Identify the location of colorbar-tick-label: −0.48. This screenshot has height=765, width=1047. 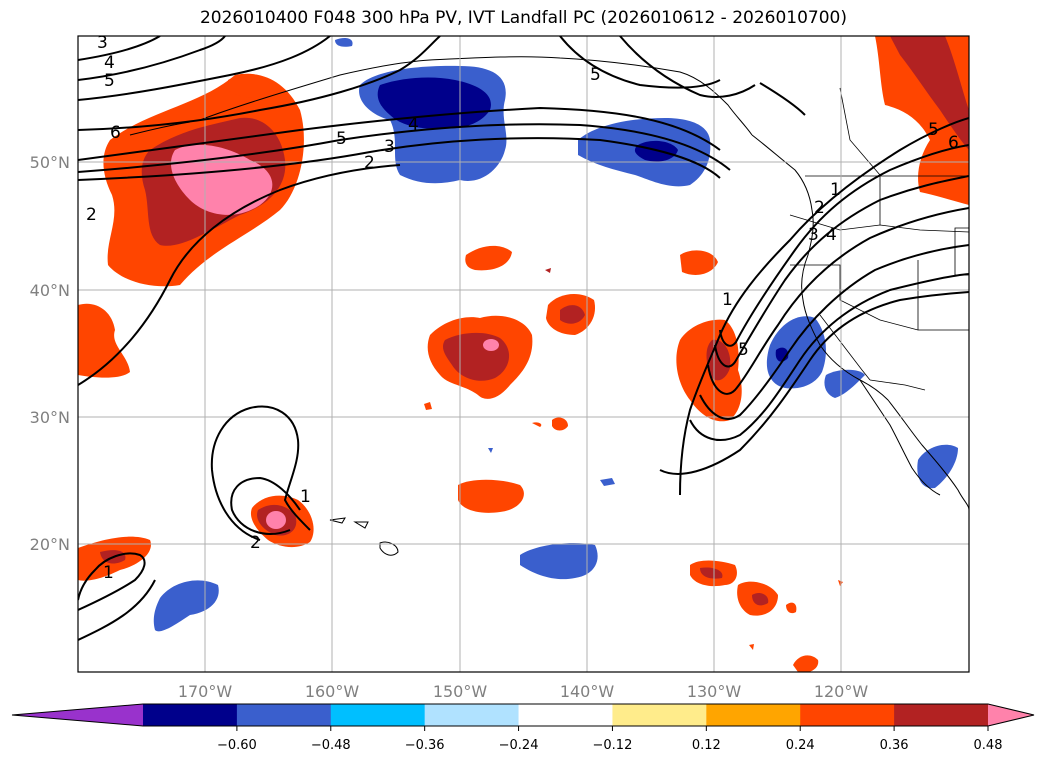
(331, 745).